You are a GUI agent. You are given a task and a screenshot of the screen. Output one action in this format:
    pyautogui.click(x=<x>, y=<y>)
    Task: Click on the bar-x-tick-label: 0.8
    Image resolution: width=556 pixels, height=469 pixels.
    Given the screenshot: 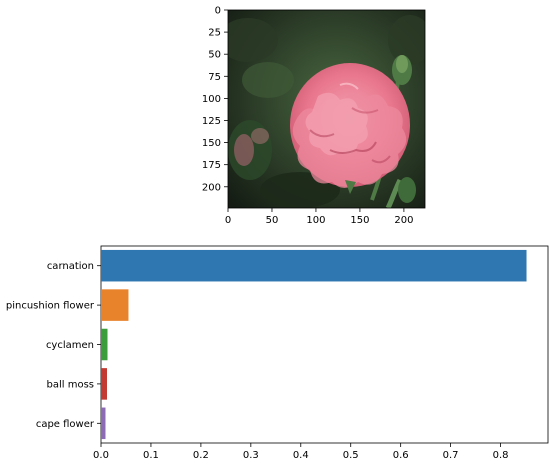 What is the action you would take?
    pyautogui.click(x=501, y=455)
    